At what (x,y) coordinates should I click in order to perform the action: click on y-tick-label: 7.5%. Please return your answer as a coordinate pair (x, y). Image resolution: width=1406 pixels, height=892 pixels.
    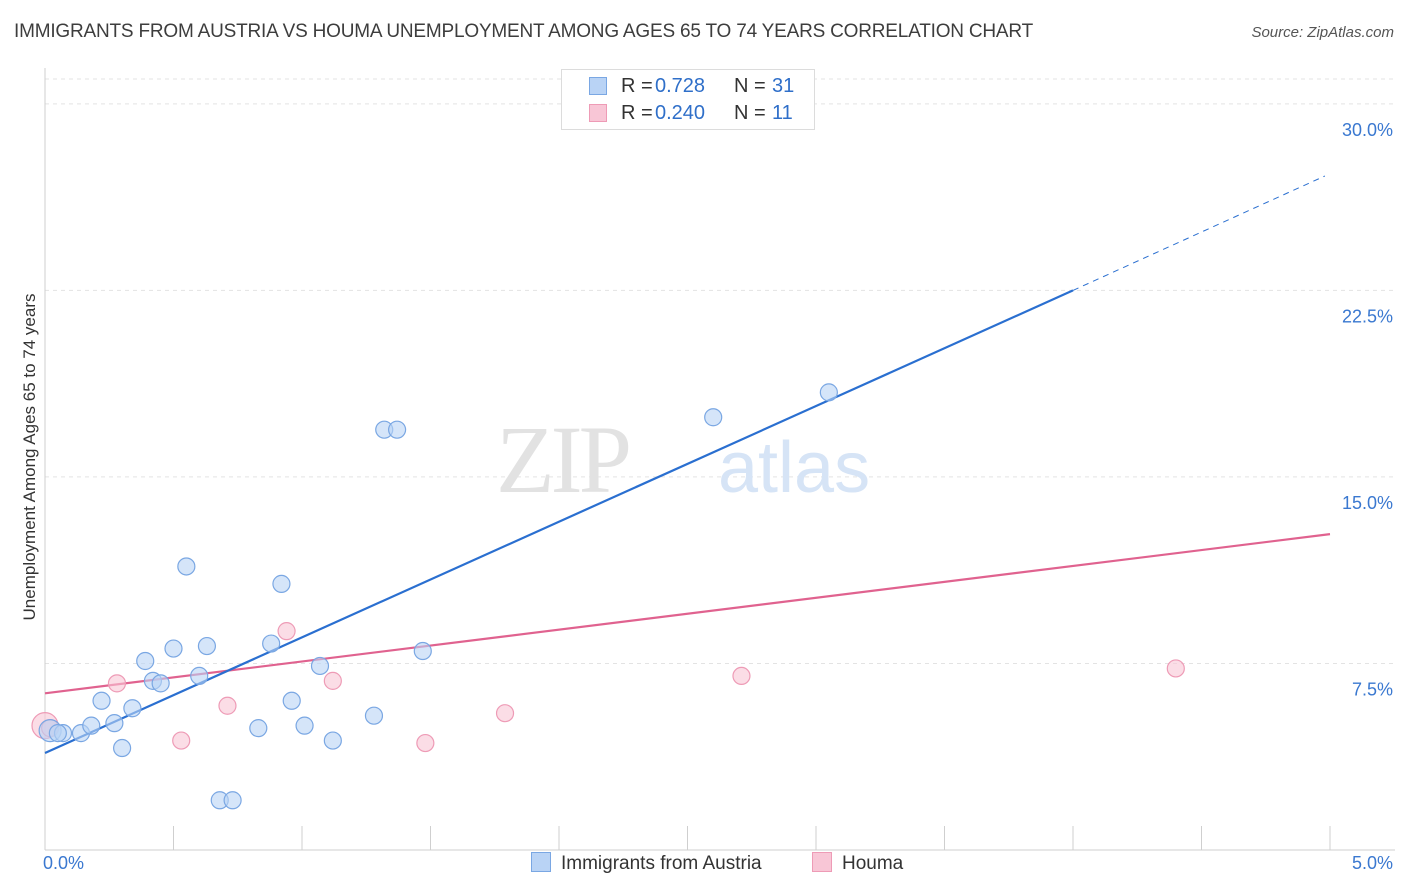
    Looking at the image, I should click on (1372, 689).